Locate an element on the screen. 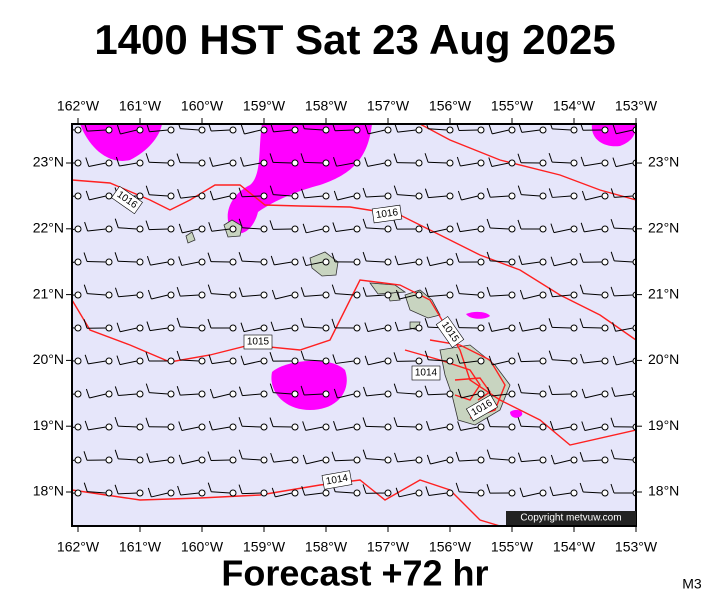 This screenshot has height=605, width=711. isobar-label-text: 1014 is located at coordinates (426, 373).